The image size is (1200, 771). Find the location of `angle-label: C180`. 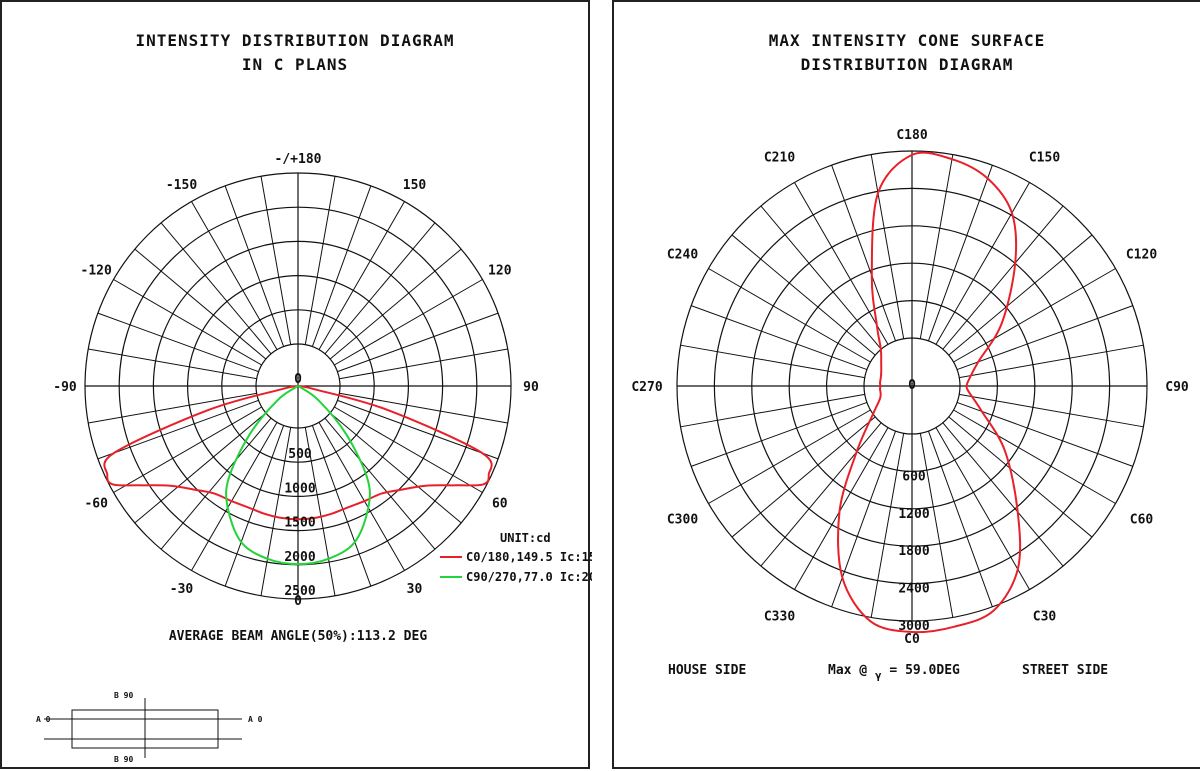

angle-label: C180 is located at coordinates (911, 135).